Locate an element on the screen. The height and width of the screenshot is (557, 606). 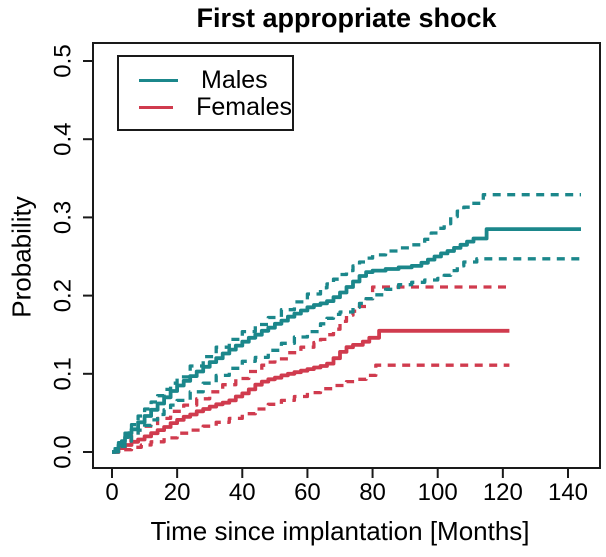
y-tick-label: 0.3 is located at coordinates (62, 217).